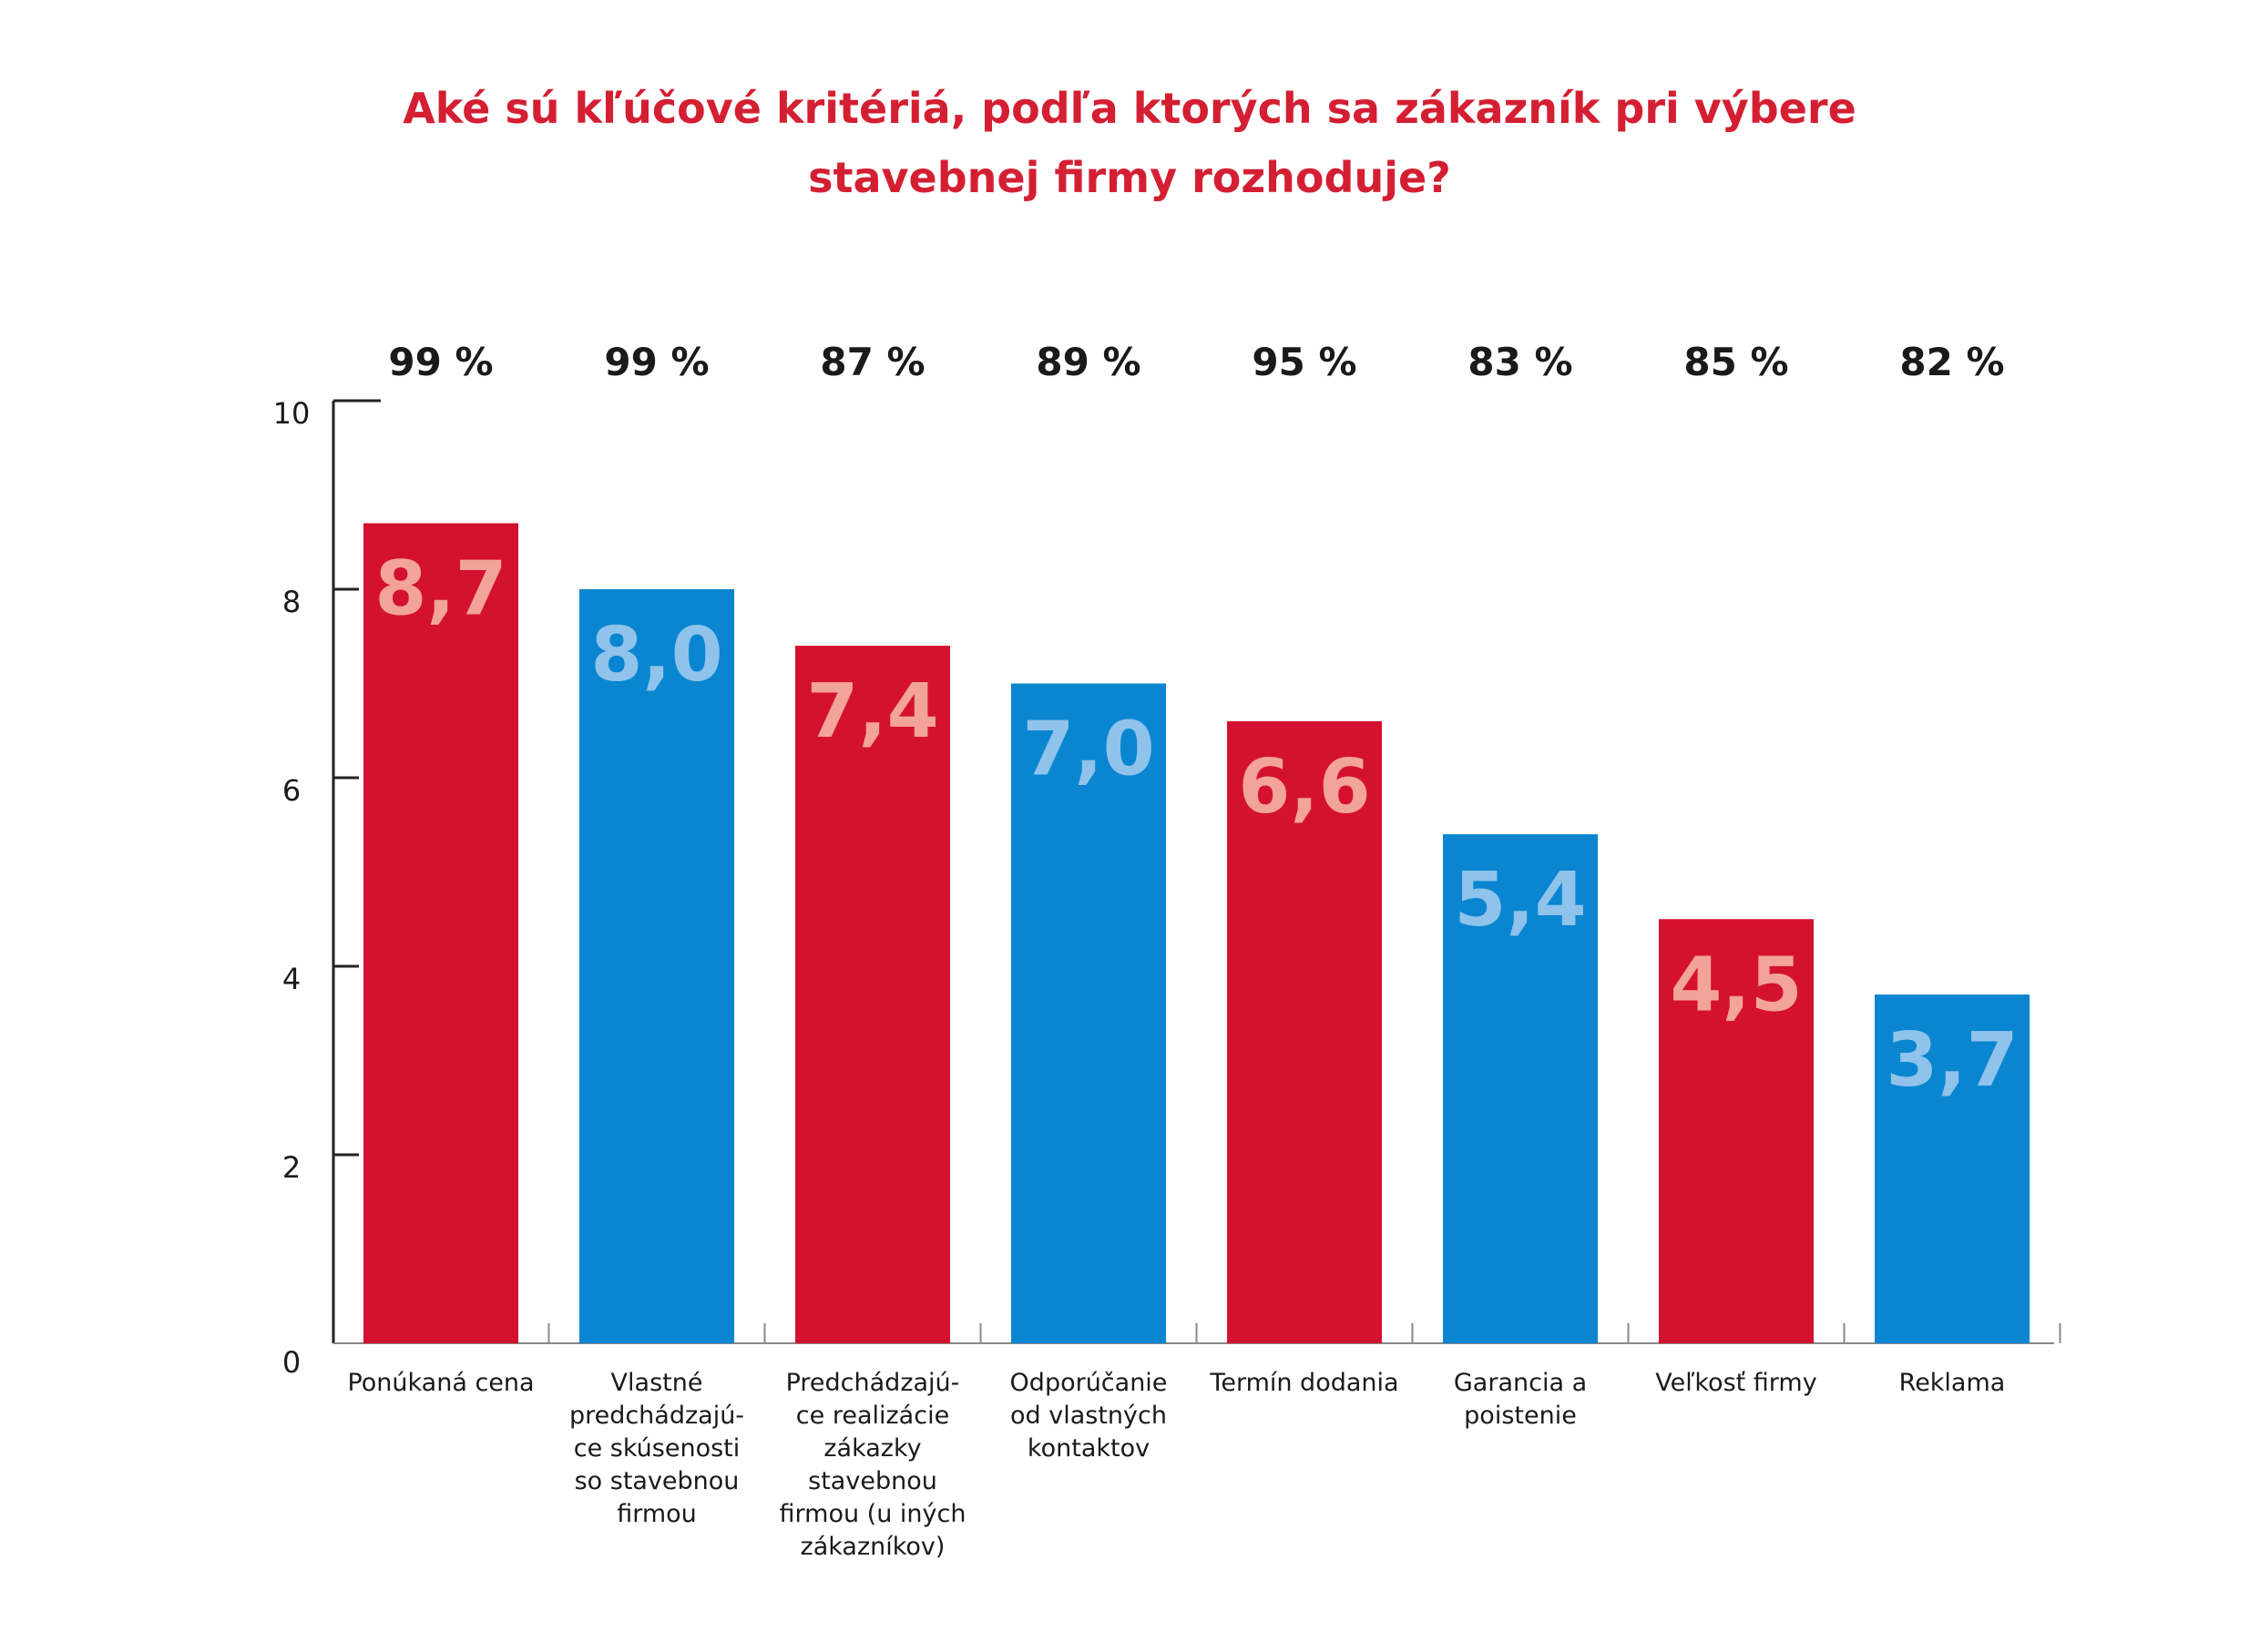 The height and width of the screenshot is (1652, 2260). What do you see at coordinates (1304, 787) in the screenshot?
I see `value-label-5: 6,6` at bounding box center [1304, 787].